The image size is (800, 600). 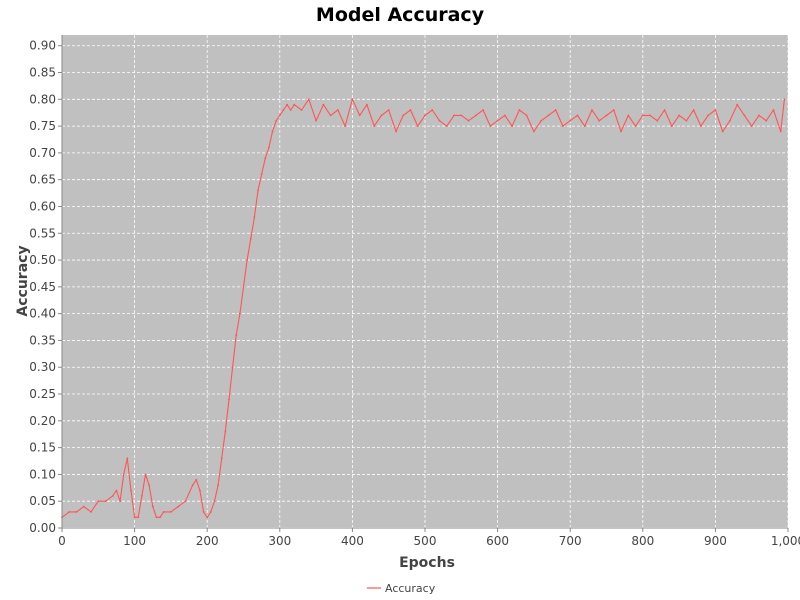 What do you see at coordinates (497, 541) in the screenshot?
I see `x-tick-label: 600` at bounding box center [497, 541].